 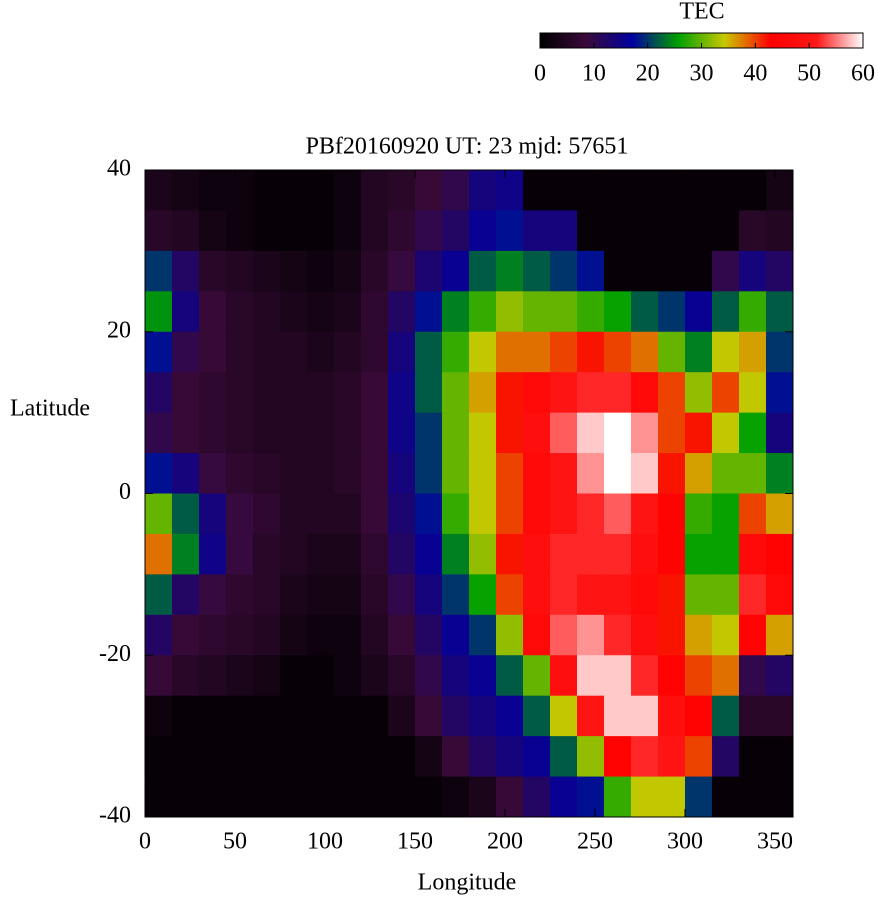 What do you see at coordinates (325, 842) in the screenshot?
I see `x-tick-label: 100` at bounding box center [325, 842].